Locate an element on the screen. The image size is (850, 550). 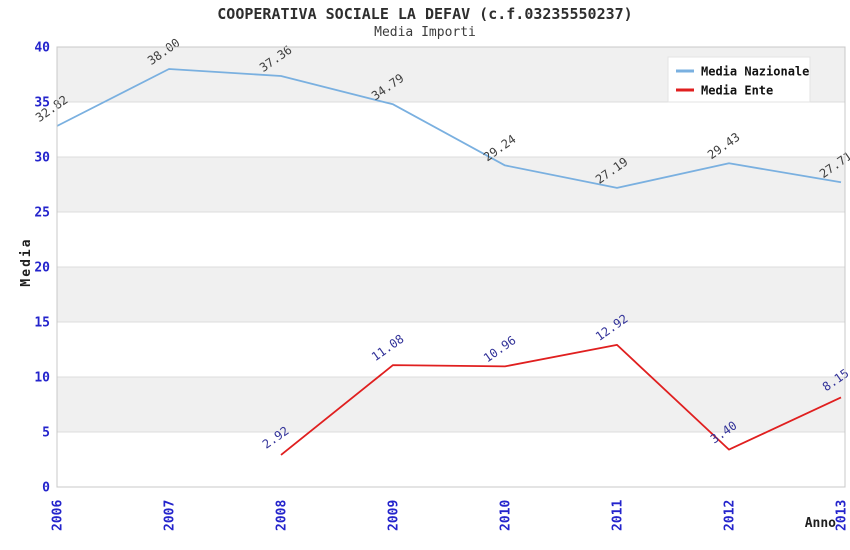
legend-label-media-ente: Media Ente is located at coordinates (737, 91).